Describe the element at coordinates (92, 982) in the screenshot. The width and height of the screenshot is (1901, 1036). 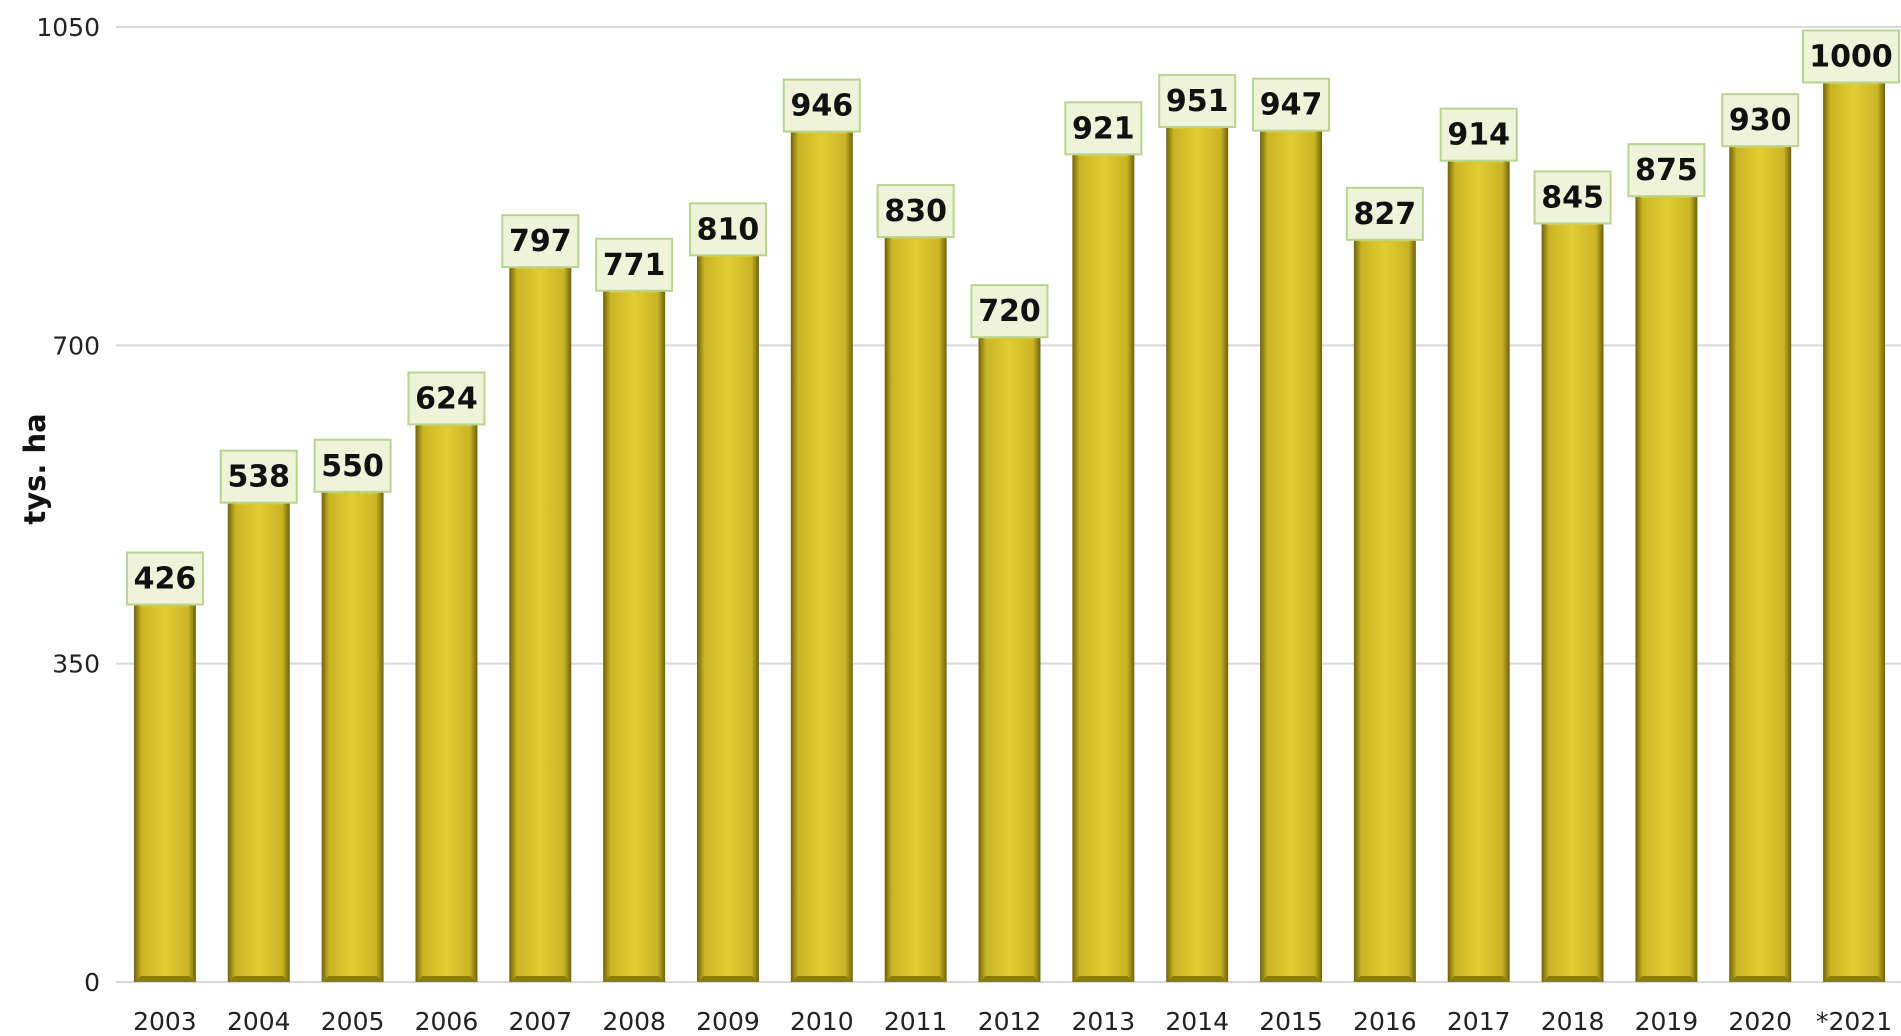
I see `y-tick-label: 0` at that location.